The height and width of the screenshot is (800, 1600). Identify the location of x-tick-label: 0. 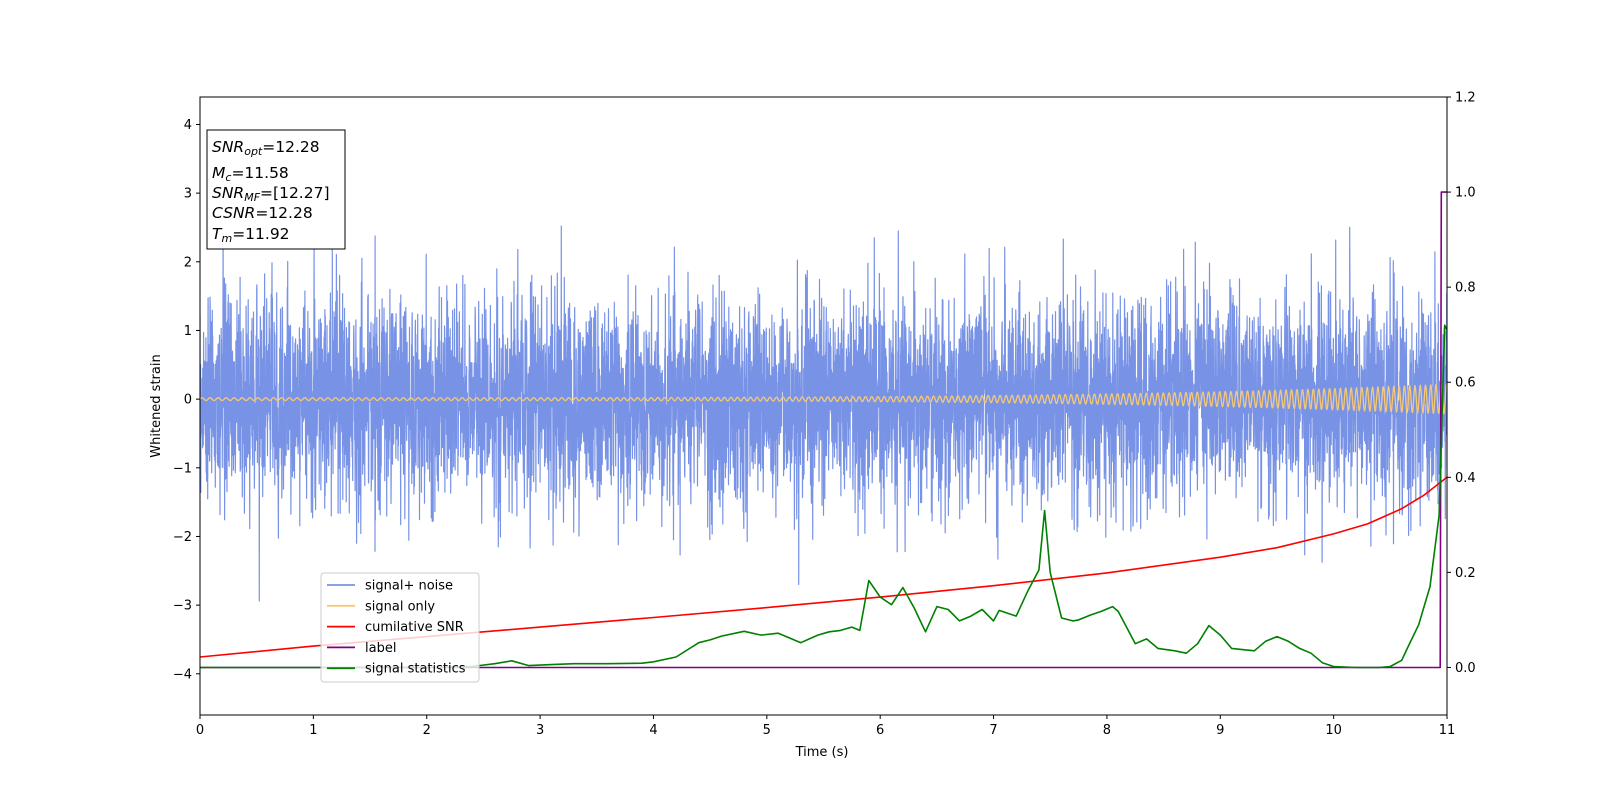
(200, 730).